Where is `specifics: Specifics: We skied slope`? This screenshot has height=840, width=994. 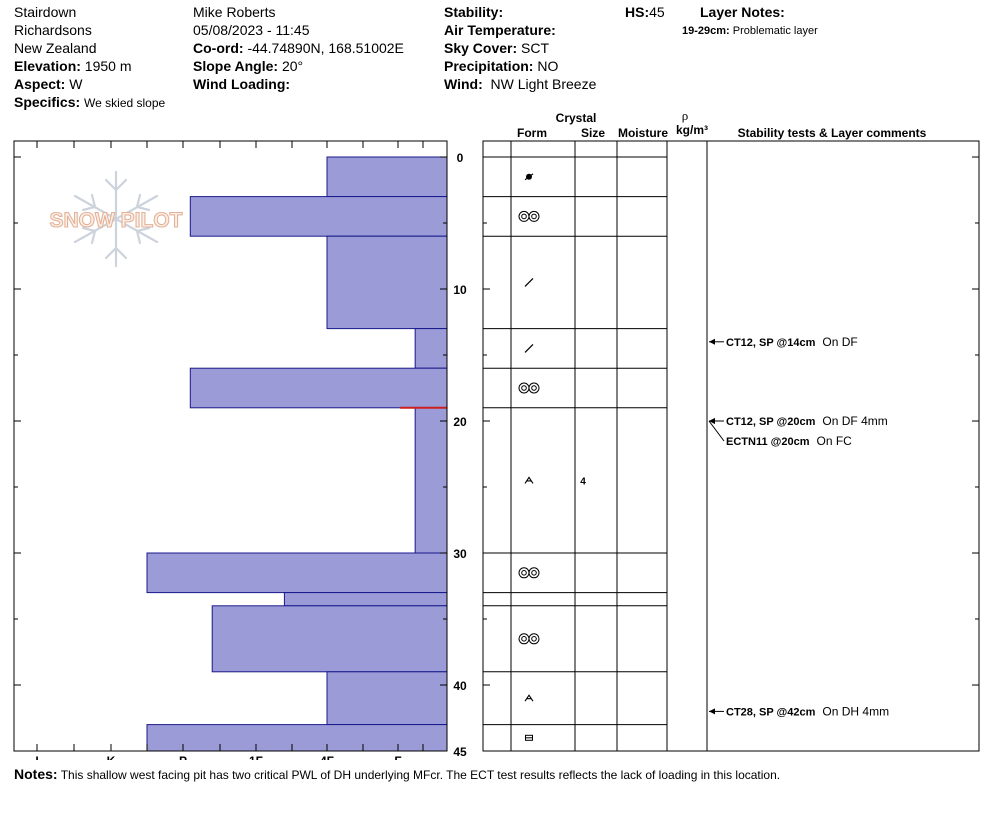
specifics: Specifics: We skied slope is located at coordinates (90, 102).